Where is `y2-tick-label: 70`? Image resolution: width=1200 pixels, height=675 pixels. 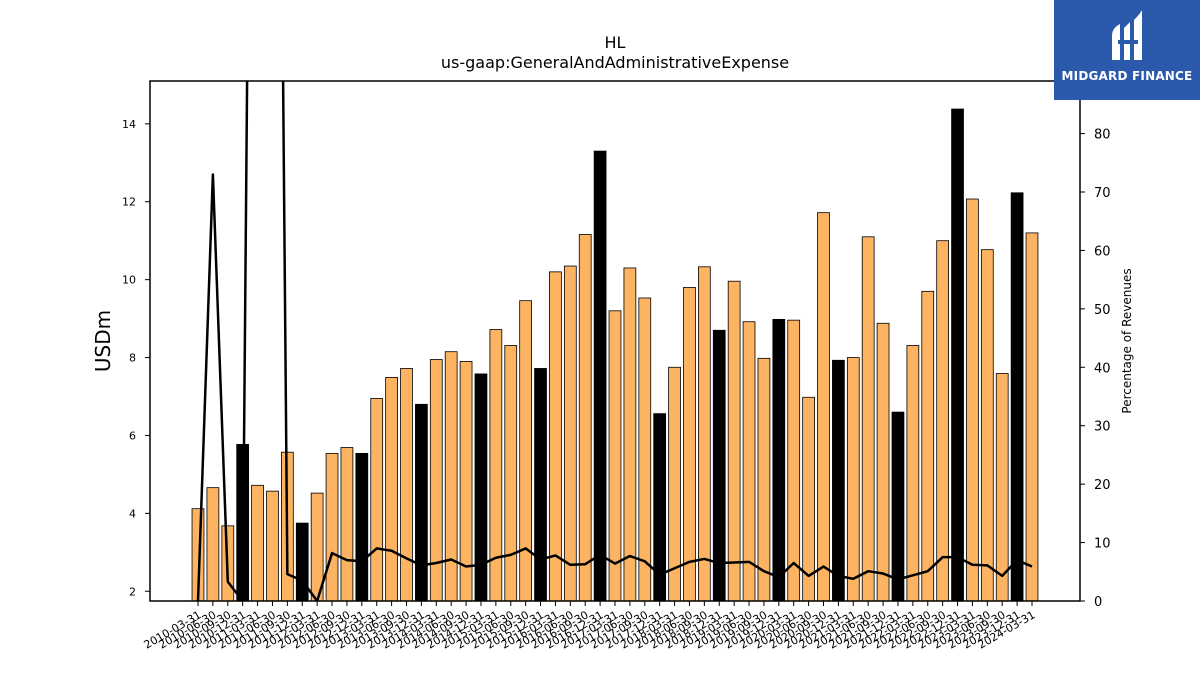 y2-tick-label: 70 is located at coordinates (1102, 193).